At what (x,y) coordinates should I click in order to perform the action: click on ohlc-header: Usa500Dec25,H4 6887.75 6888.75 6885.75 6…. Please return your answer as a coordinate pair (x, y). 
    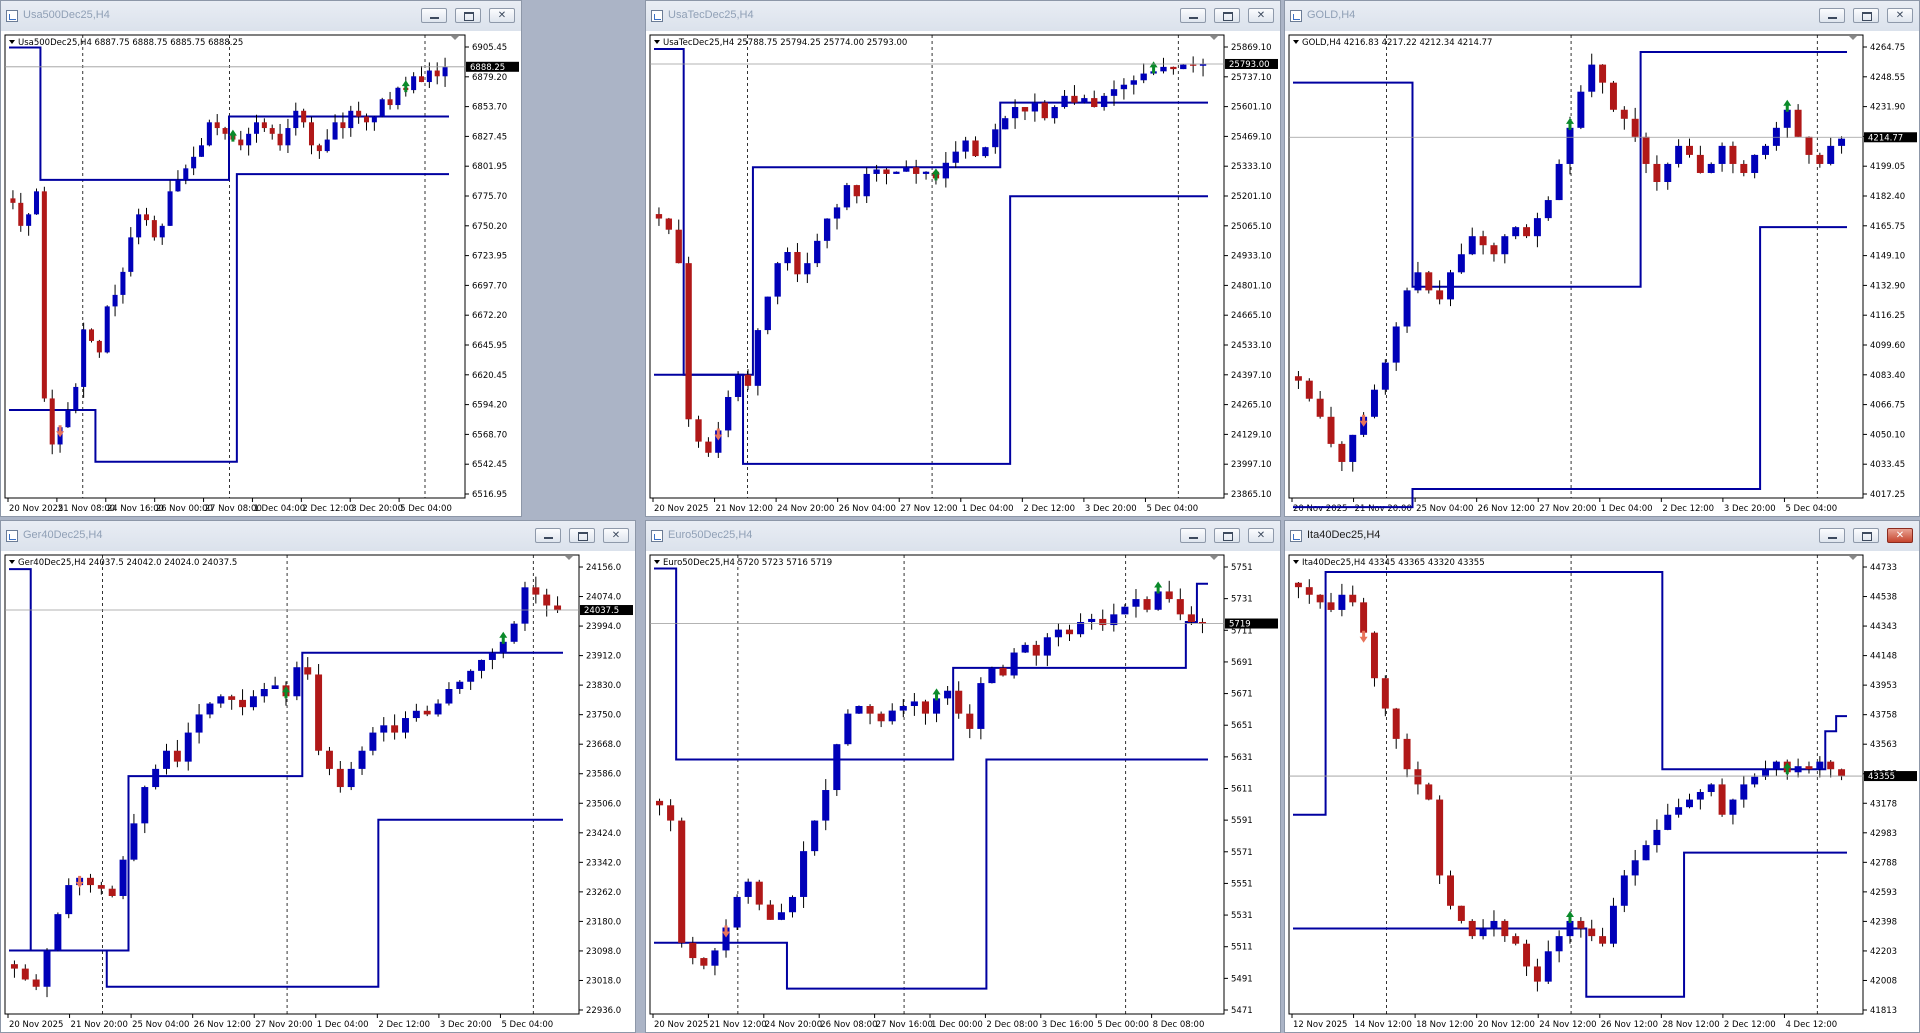
    Looking at the image, I should click on (130, 43).